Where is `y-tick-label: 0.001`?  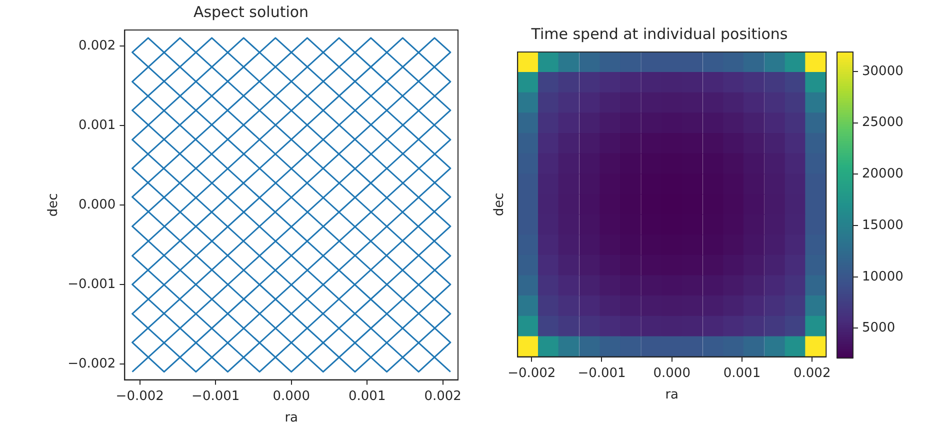 y-tick-label: 0.001 is located at coordinates (97, 125).